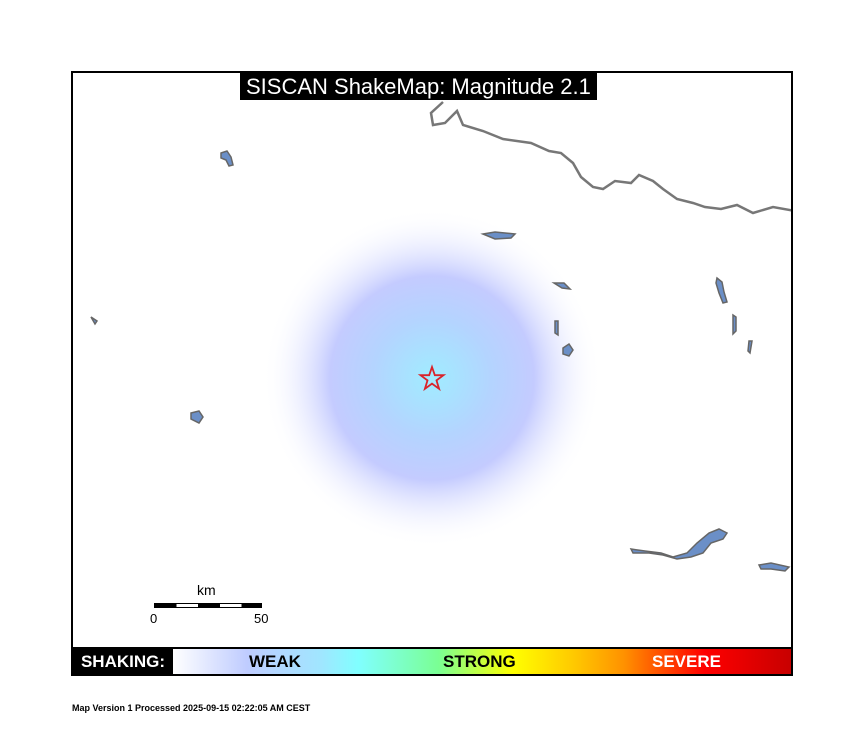 The image size is (864, 748). I want to click on legend-label: SHAKING:, so click(123, 661).